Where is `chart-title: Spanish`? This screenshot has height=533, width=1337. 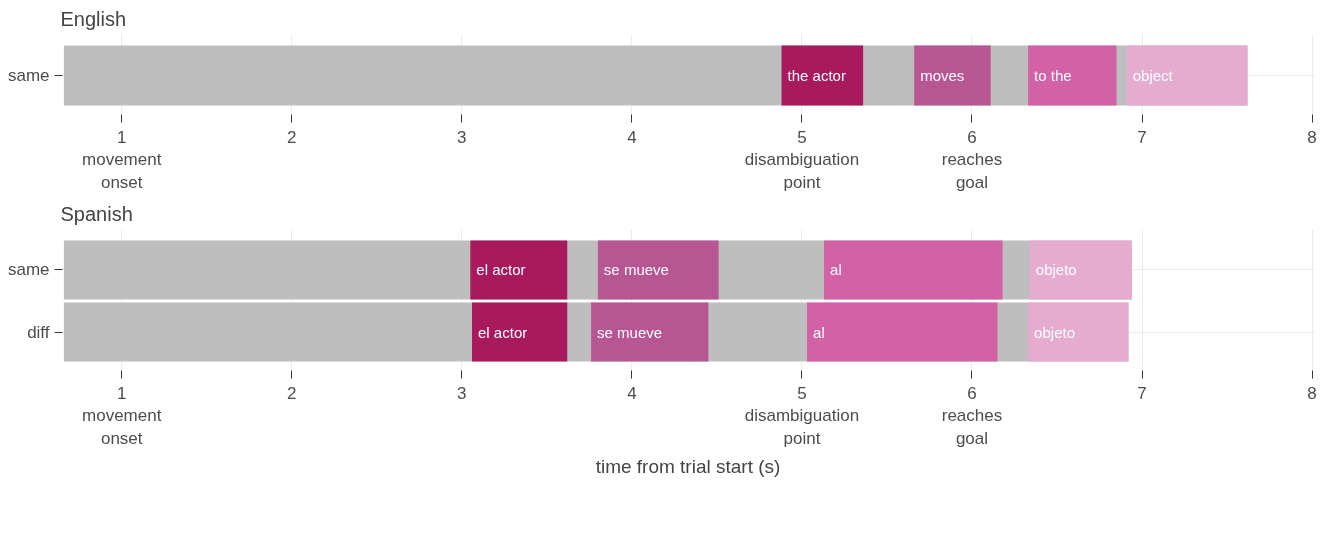
chart-title: Spanish is located at coordinates (96, 213).